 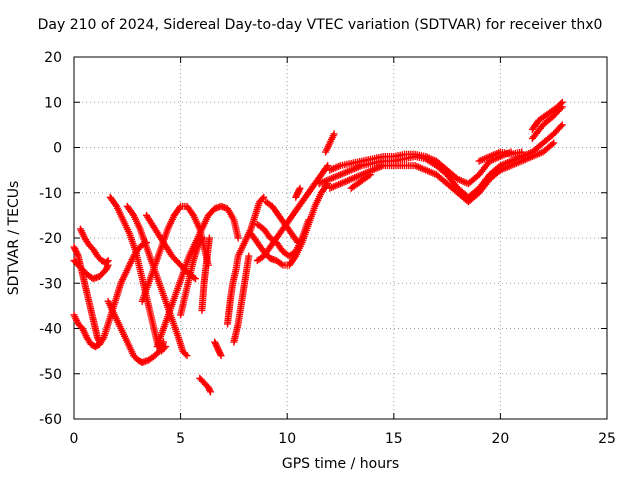 I want to click on y-tick-label: 20, so click(x=53, y=58).